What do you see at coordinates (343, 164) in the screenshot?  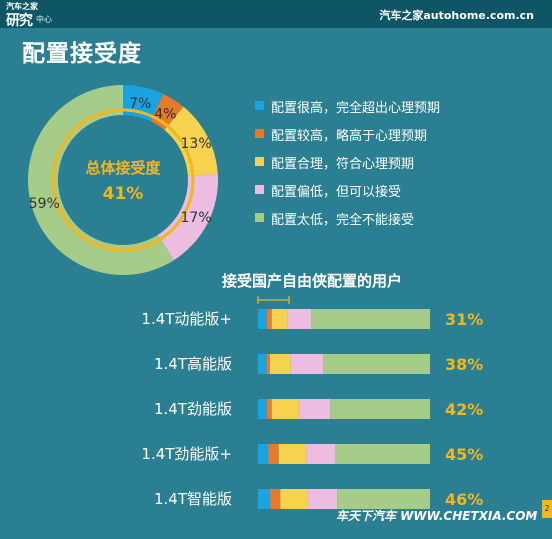 I see `legend-label: 配置合理，符合心理预期` at bounding box center [343, 164].